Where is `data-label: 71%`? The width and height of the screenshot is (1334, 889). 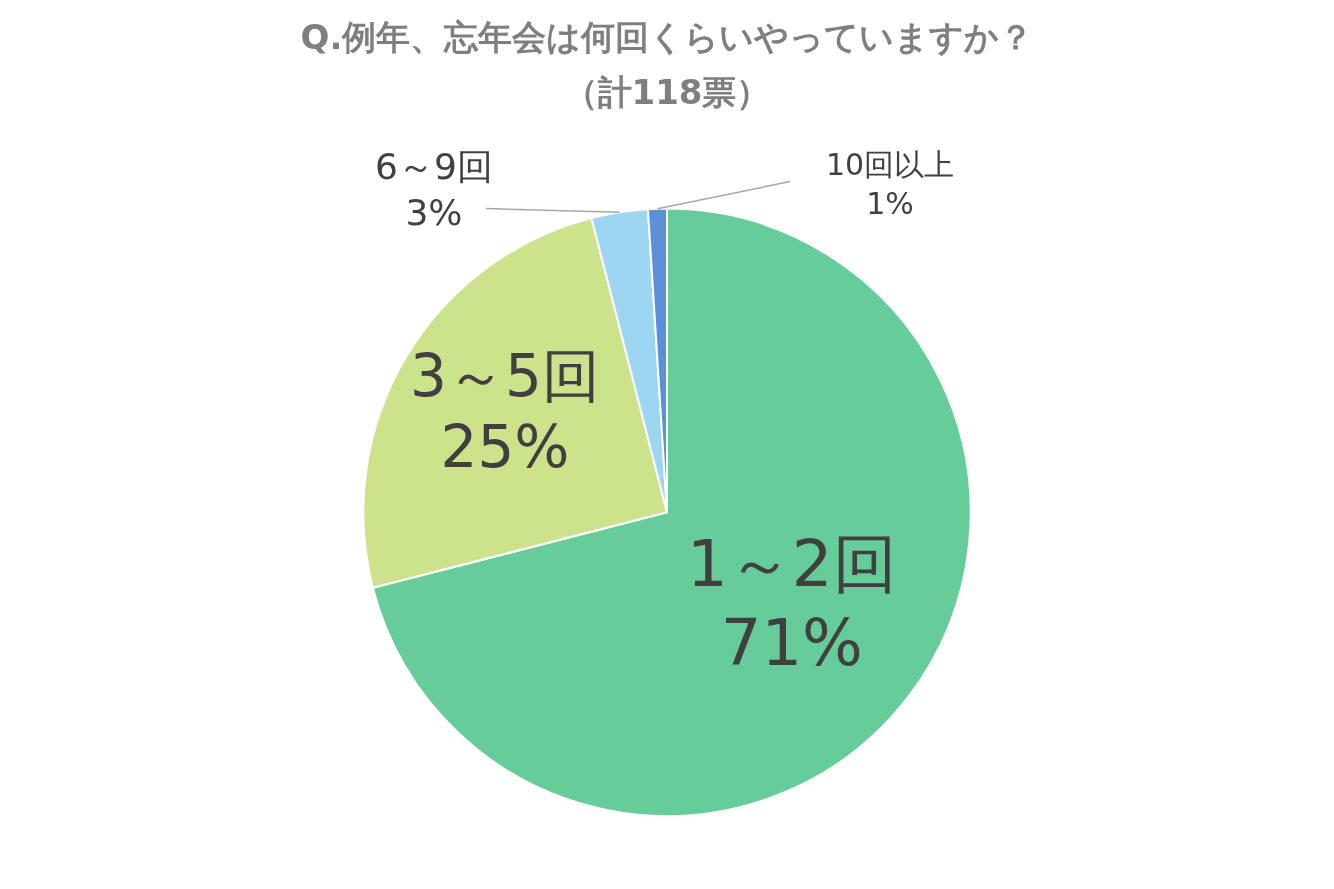 data-label: 71% is located at coordinates (791, 643).